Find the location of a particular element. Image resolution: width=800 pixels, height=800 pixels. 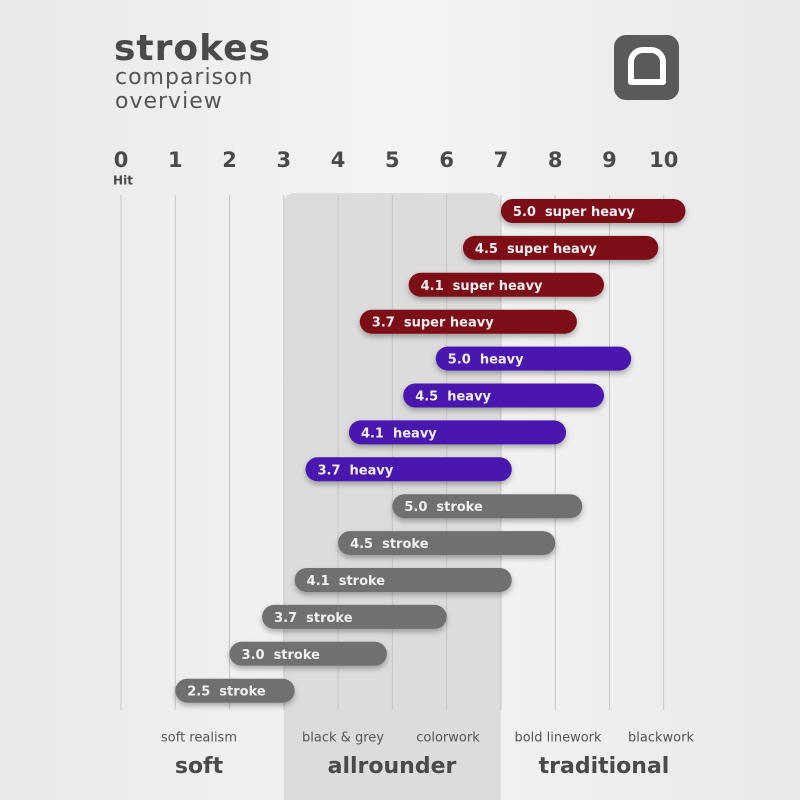

bar-label: 3.7 stroke is located at coordinates (313, 617).